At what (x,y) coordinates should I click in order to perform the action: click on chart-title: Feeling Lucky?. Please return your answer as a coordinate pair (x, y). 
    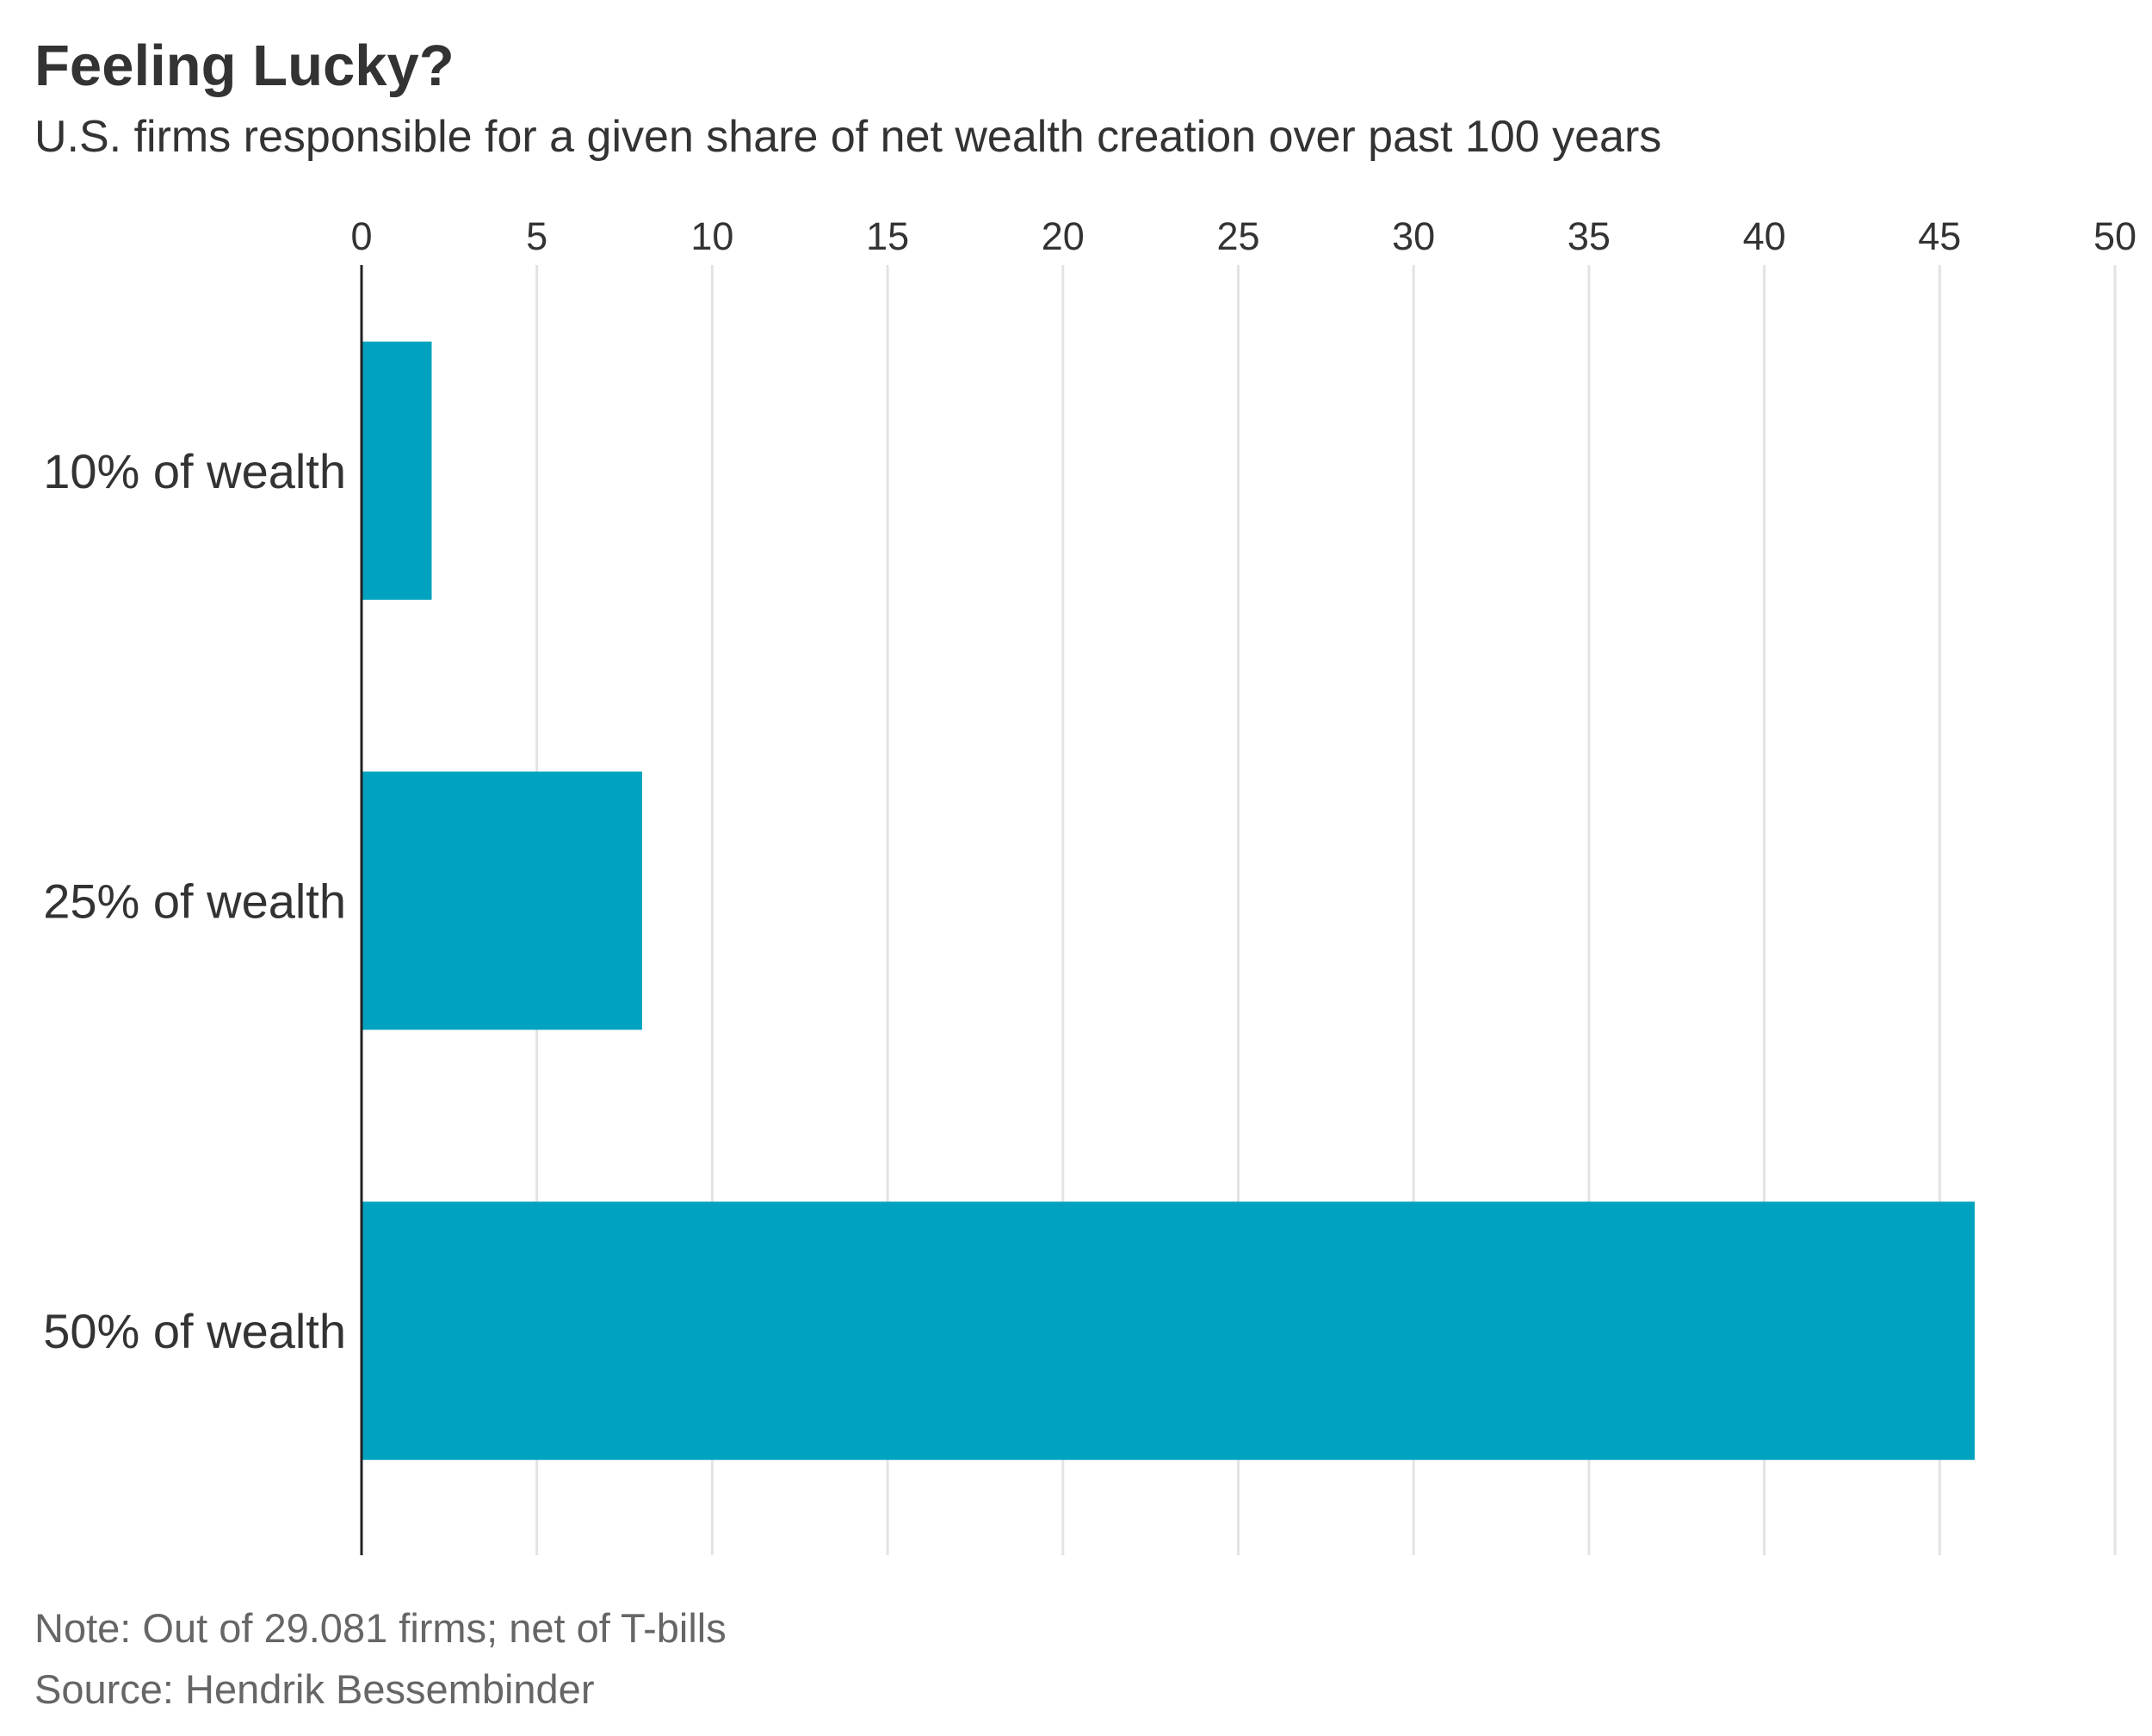
    Looking at the image, I should click on (244, 66).